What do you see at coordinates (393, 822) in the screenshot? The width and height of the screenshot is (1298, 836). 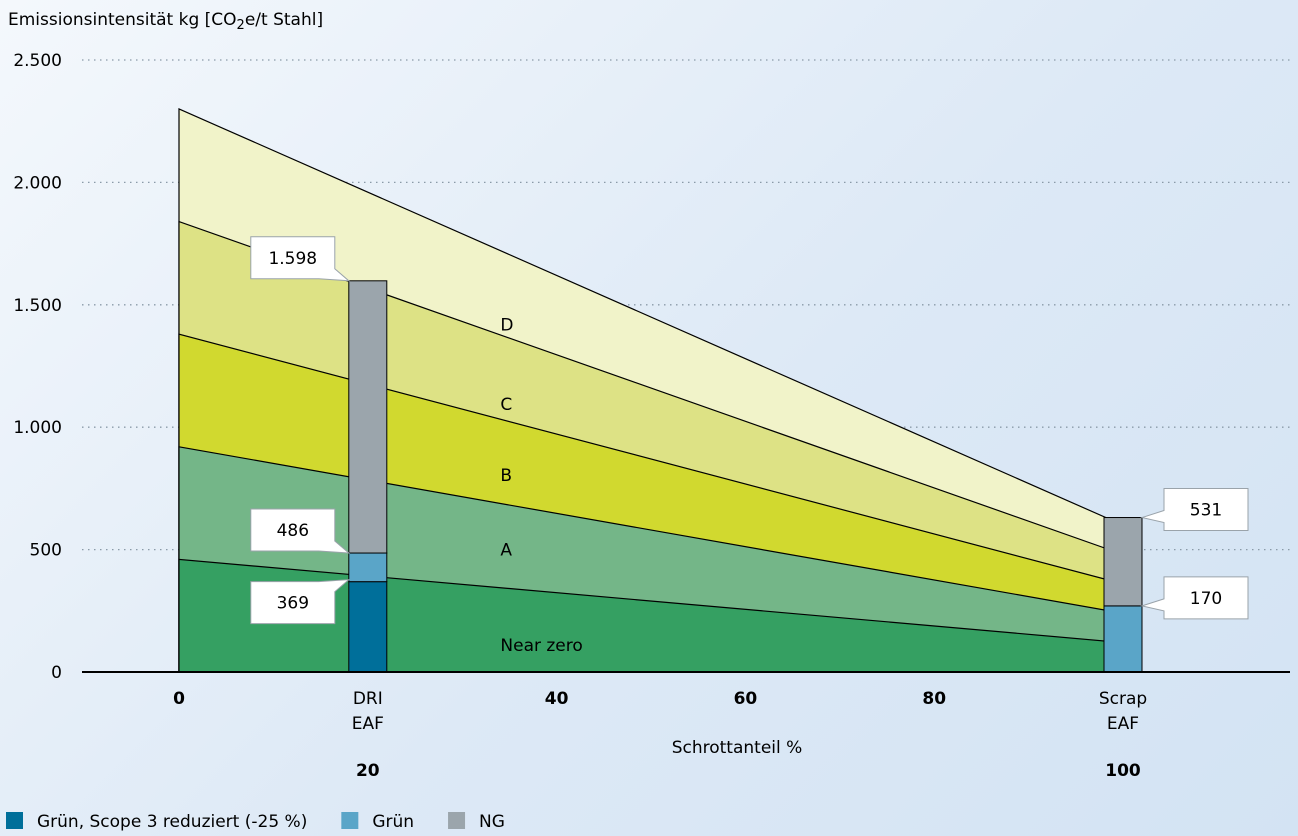 I see `legend-label: Grün` at bounding box center [393, 822].